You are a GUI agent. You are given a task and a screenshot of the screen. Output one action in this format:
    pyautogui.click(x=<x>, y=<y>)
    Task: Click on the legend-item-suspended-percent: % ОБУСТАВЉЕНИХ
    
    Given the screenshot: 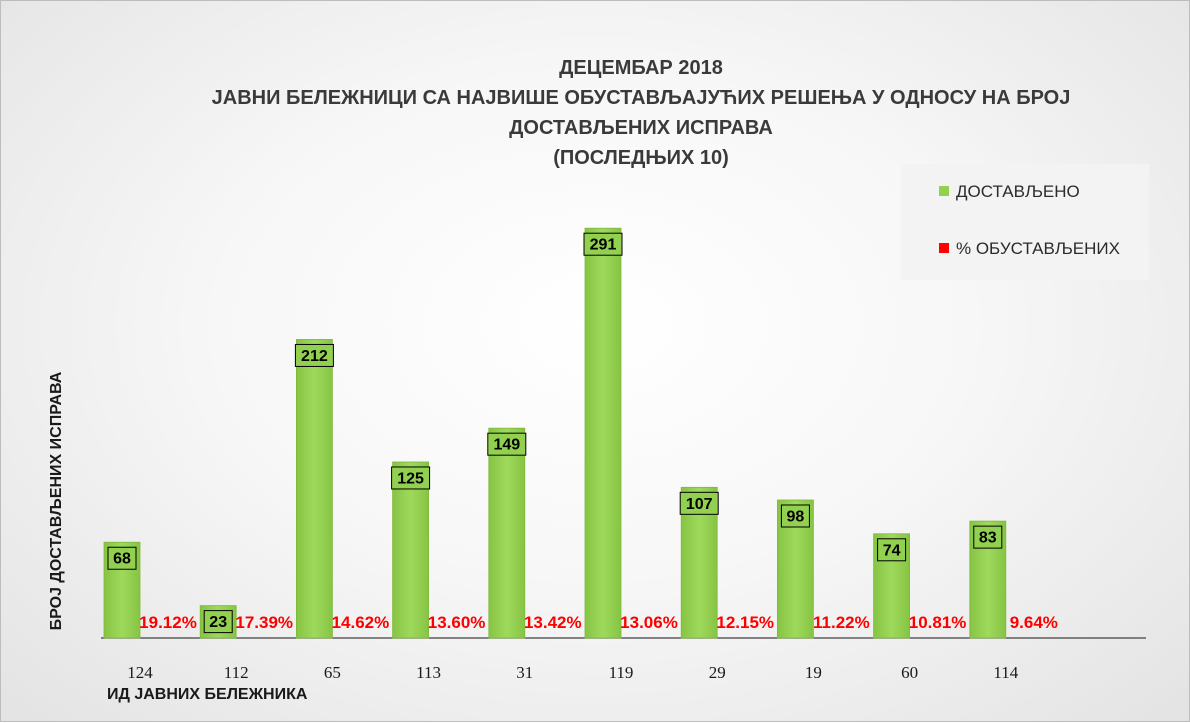 What is the action you would take?
    pyautogui.click(x=1029, y=249)
    